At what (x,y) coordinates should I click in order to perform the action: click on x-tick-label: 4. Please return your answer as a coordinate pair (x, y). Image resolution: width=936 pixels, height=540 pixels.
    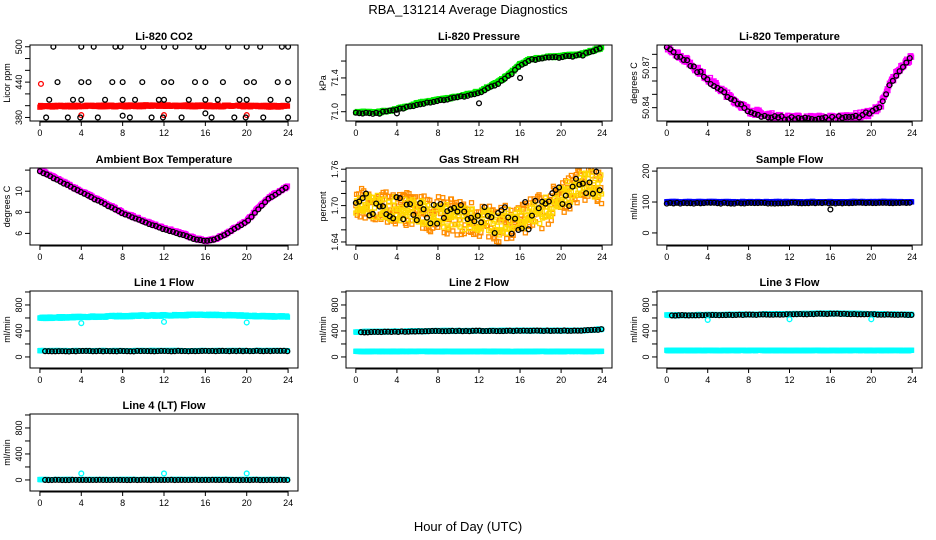
    Looking at the image, I should click on (81, 257).